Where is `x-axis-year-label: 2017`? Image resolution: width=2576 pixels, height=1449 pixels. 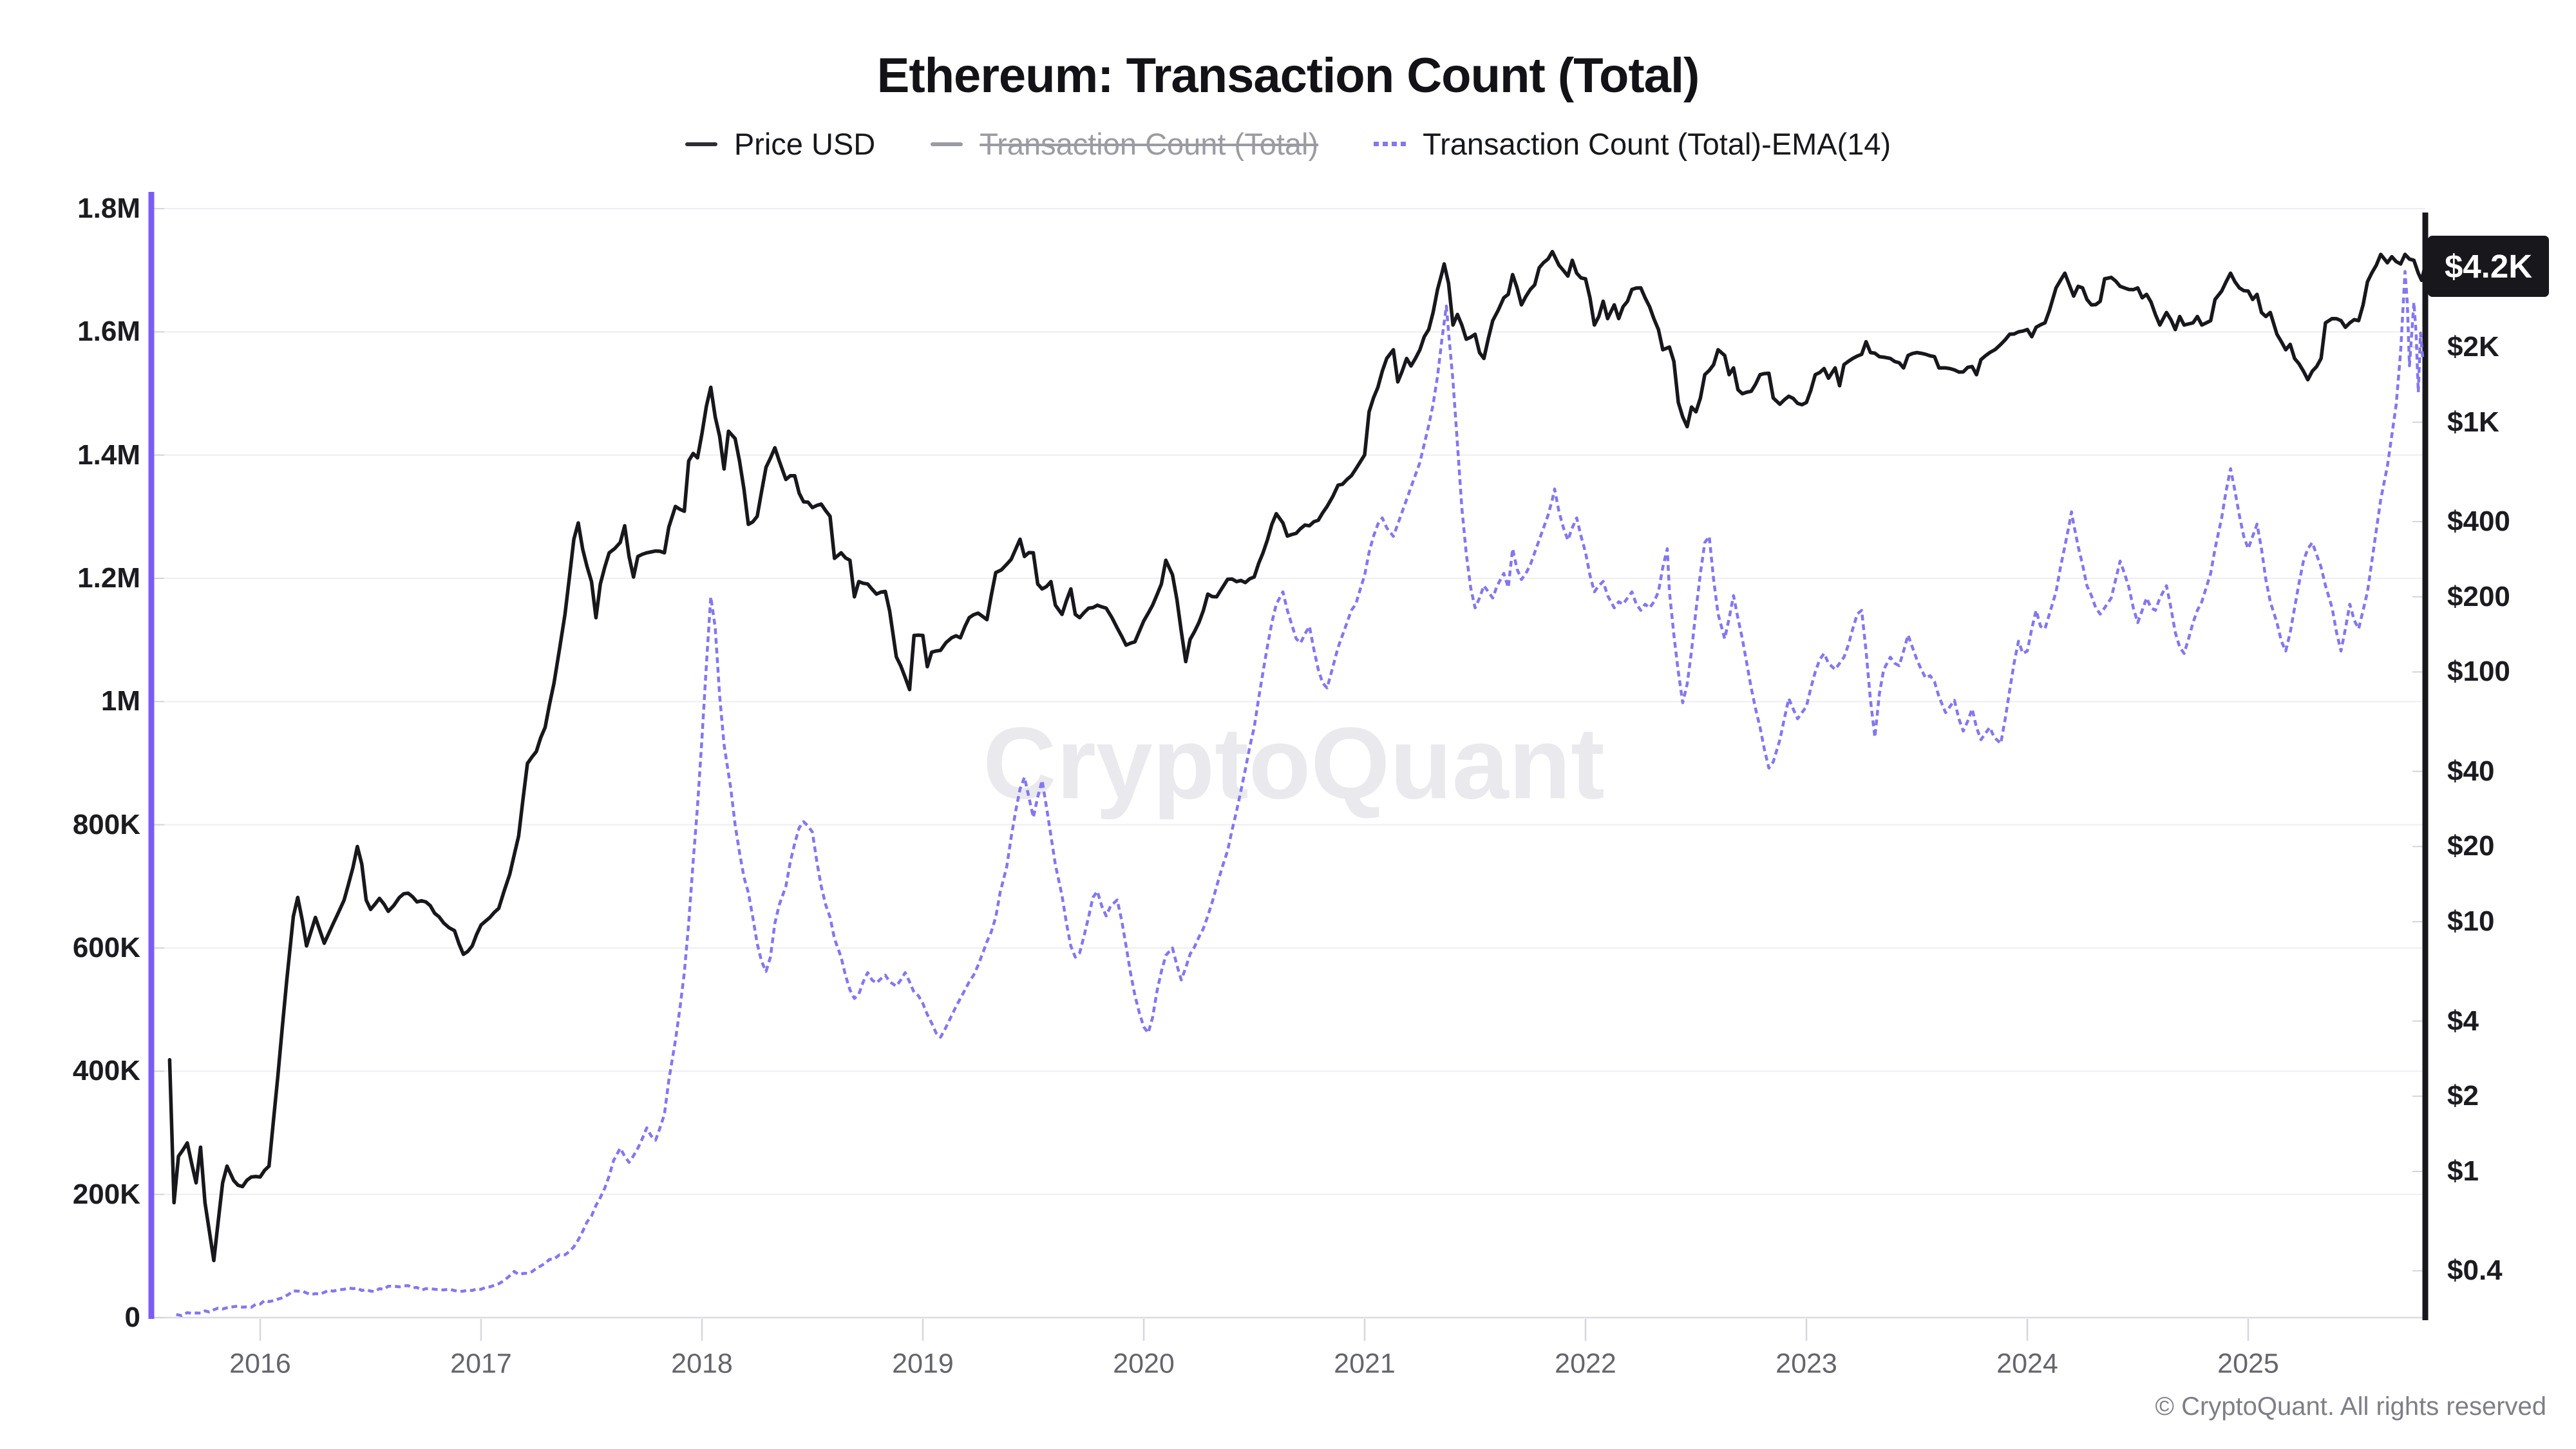 x-axis-year-label: 2017 is located at coordinates (481, 1364).